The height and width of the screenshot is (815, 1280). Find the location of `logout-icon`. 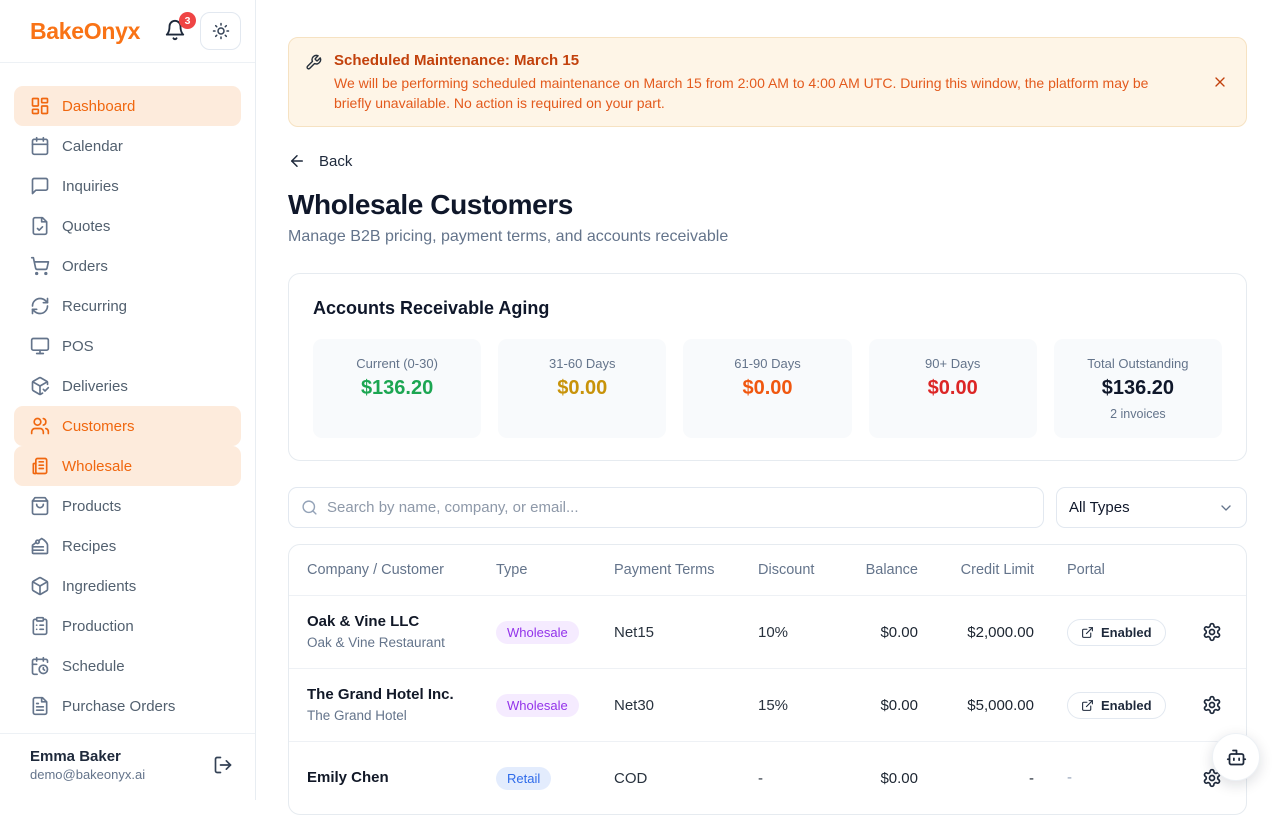

logout-icon is located at coordinates (223, 765).